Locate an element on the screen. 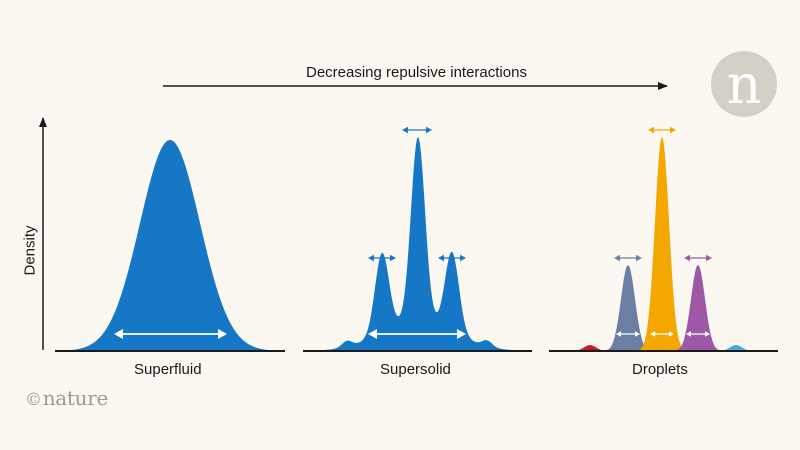 This screenshot has width=800, height=450. supersolid-top-arrow-head-right is located at coordinates (429, 130).